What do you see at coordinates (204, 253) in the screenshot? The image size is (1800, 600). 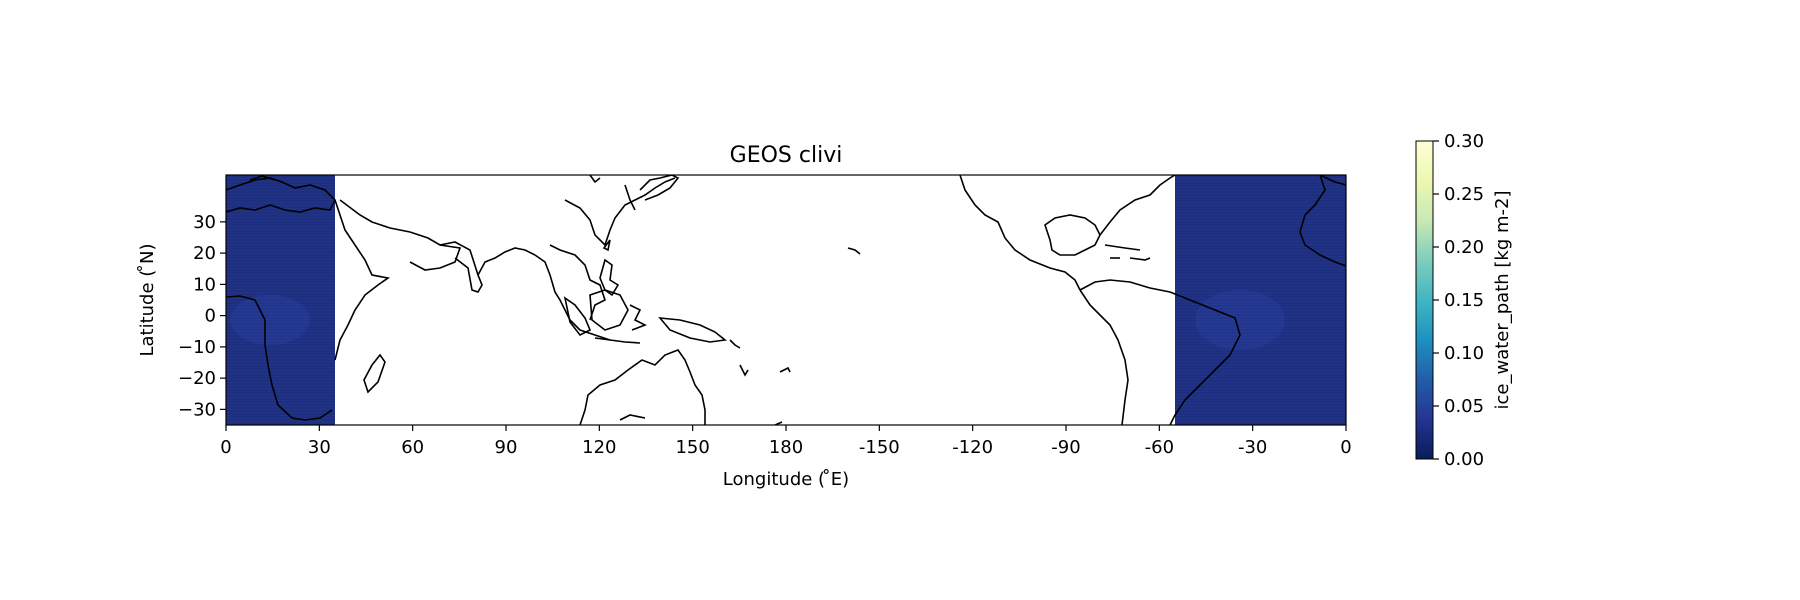 I see `y-tick-label: 20` at bounding box center [204, 253].